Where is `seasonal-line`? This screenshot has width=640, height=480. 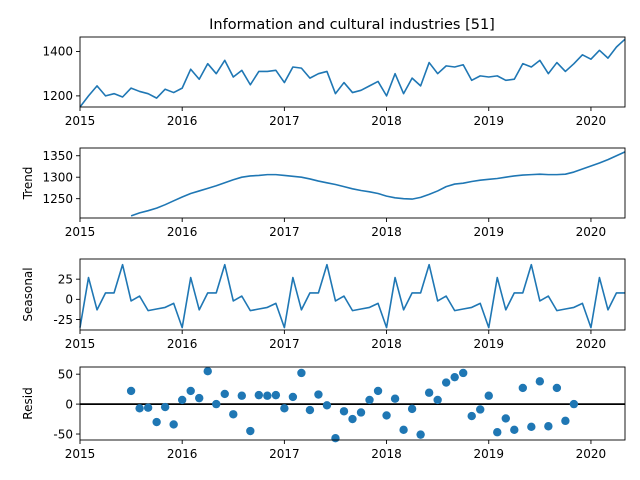
seasonal-line is located at coordinates (352, 296).